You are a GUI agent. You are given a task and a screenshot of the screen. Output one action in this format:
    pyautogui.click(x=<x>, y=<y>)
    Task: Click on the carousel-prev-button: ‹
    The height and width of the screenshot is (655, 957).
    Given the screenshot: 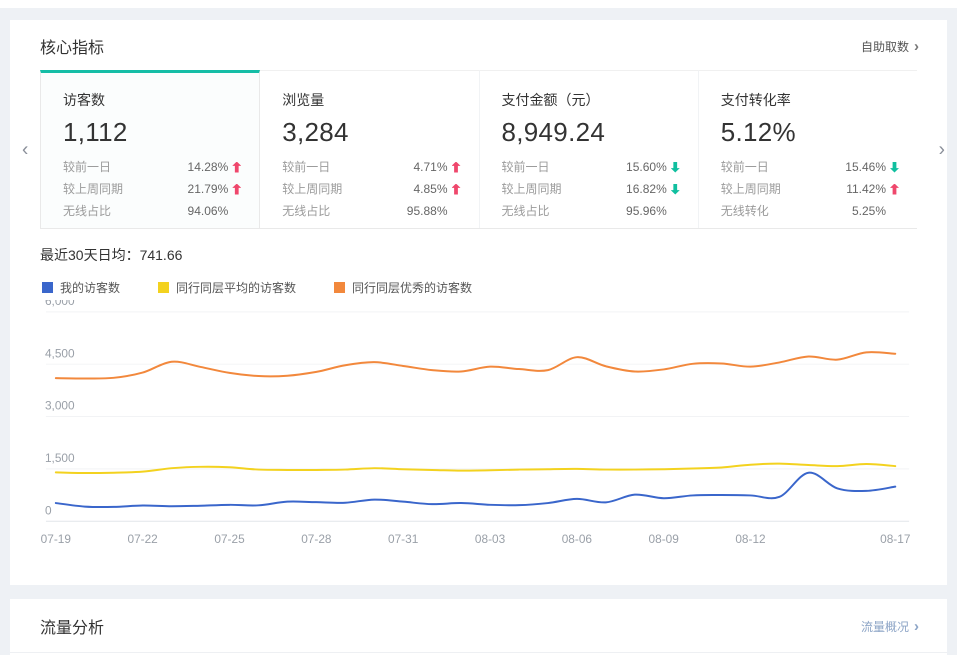 What is the action you would take?
    pyautogui.click(x=25, y=149)
    